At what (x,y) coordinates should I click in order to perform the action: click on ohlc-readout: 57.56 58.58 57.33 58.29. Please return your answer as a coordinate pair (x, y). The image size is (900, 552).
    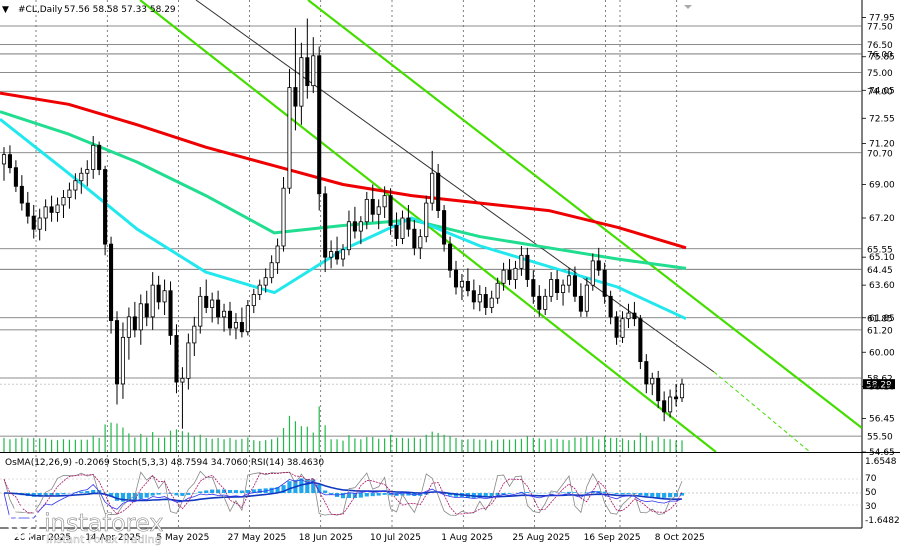
    Looking at the image, I should click on (120, 10).